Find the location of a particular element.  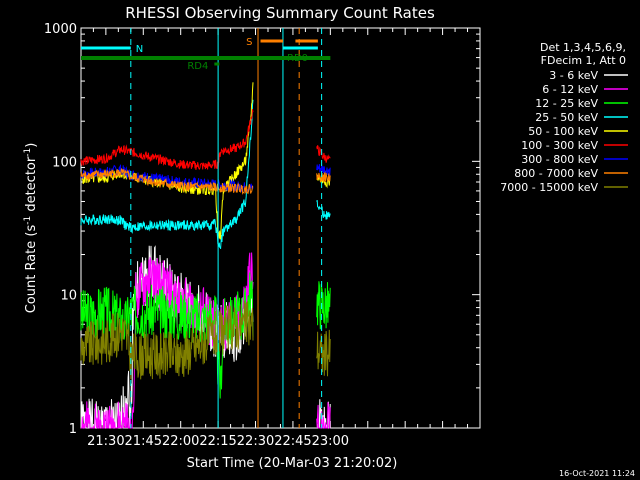

legend-label-6: 100 - 300 keV is located at coordinates (559, 145).